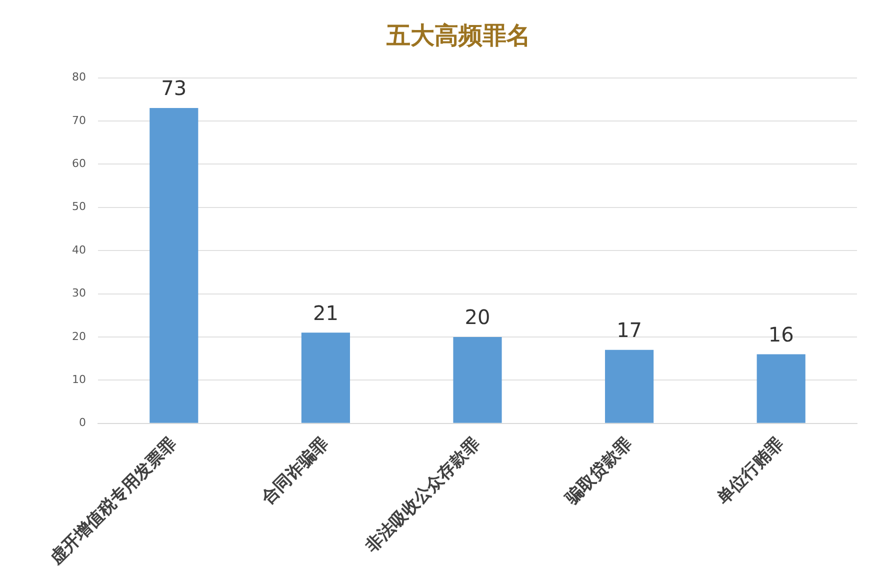 This screenshot has height=577, width=872. What do you see at coordinates (750, 472) in the screenshot?
I see `x-tick-label: 单位行贿罪` at bounding box center [750, 472].